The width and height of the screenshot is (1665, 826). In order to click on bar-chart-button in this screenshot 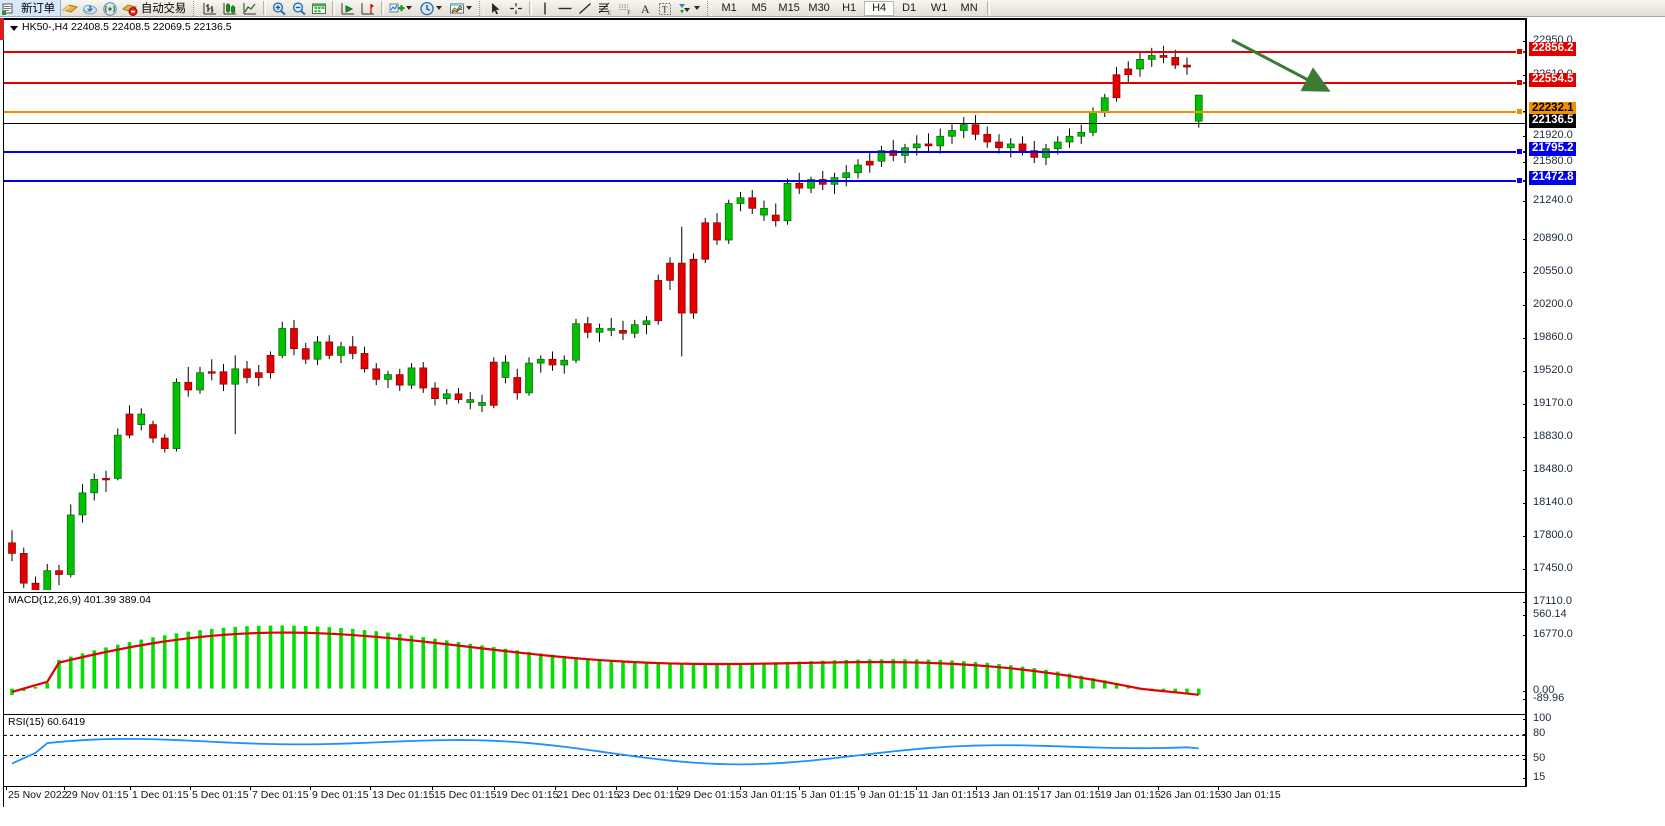, I will do `click(210, 8)`.